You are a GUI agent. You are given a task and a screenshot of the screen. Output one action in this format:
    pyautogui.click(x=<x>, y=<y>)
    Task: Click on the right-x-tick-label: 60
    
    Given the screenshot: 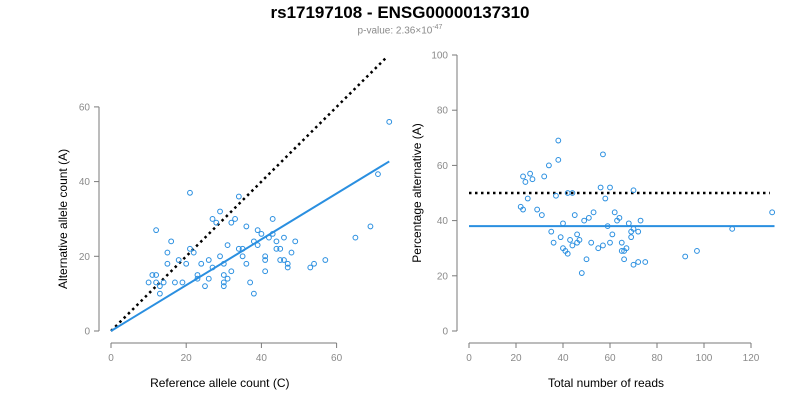 What is the action you would take?
    pyautogui.click(x=610, y=358)
    